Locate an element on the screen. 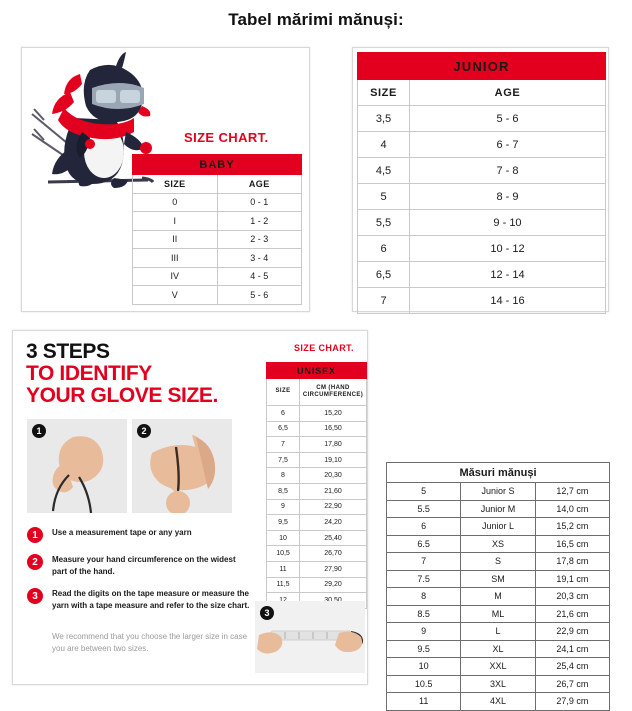  step-badge-3: 3 is located at coordinates (267, 613).